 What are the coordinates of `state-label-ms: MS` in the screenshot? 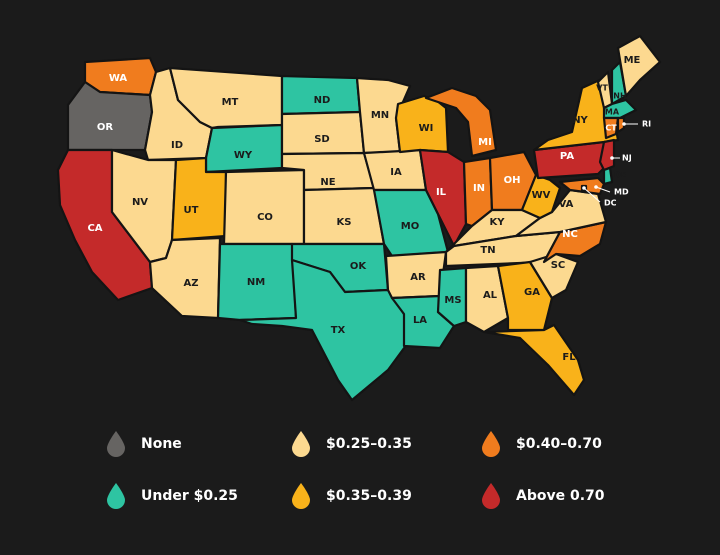 It's located at (452, 300).